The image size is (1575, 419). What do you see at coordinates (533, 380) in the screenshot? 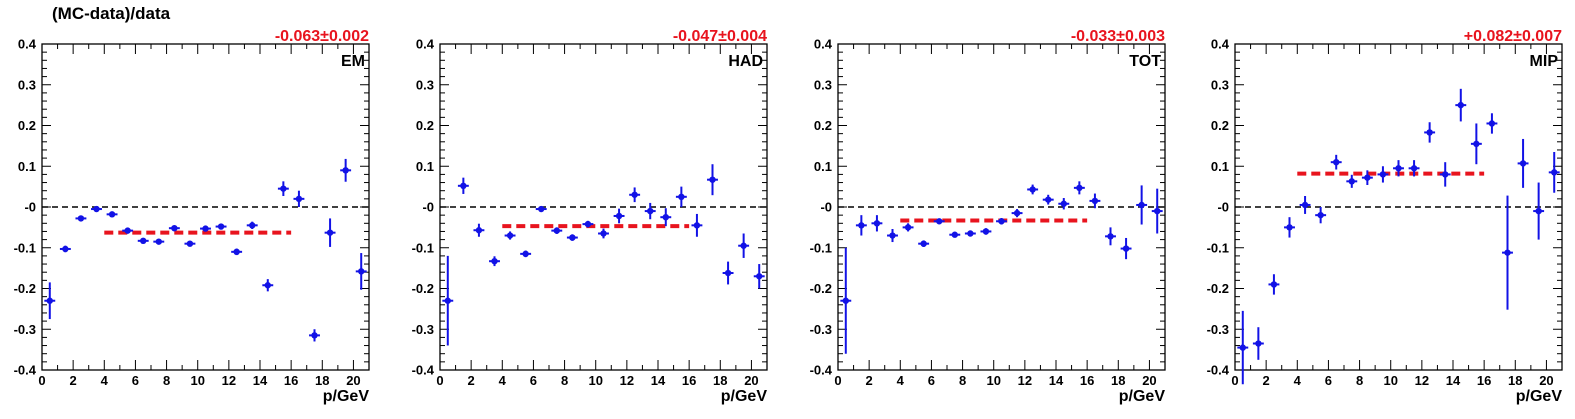
I see `x-tick-label: 6` at bounding box center [533, 380].